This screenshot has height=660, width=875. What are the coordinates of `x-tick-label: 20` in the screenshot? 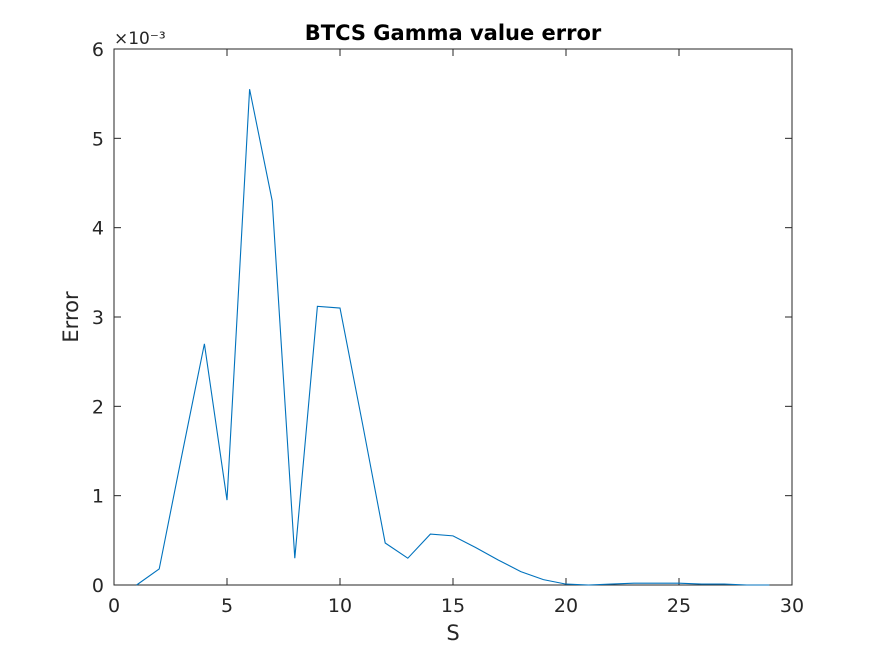 It's located at (566, 606).